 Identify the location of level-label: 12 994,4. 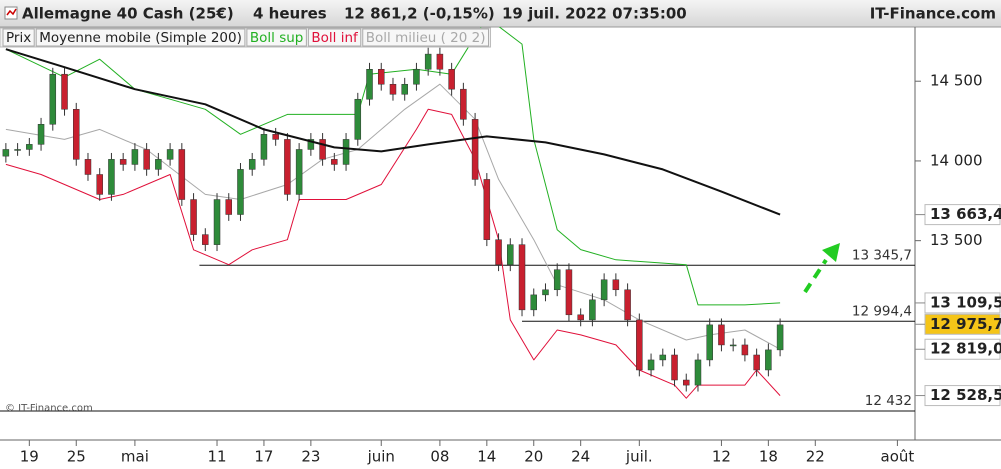
(882, 311).